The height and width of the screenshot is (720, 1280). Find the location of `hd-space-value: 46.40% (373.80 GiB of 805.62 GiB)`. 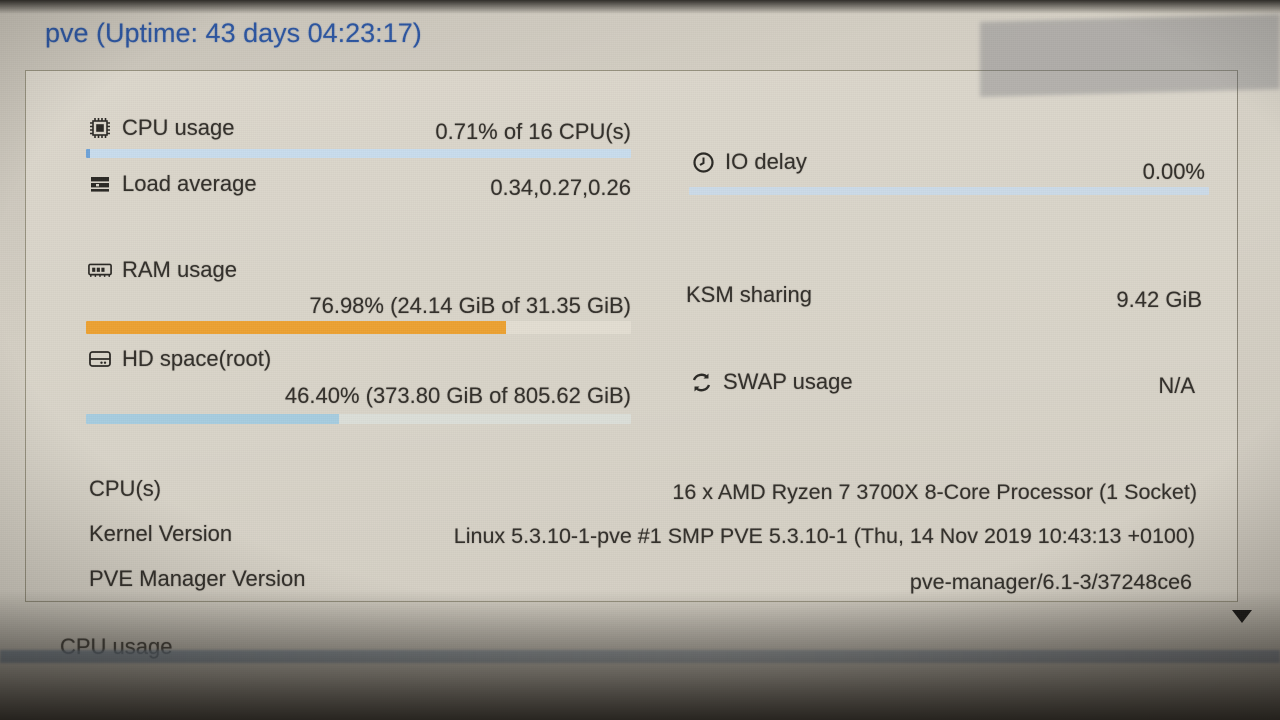

hd-space-value: 46.40% (373.80 GiB of 805.62 GiB) is located at coordinates (457, 395).